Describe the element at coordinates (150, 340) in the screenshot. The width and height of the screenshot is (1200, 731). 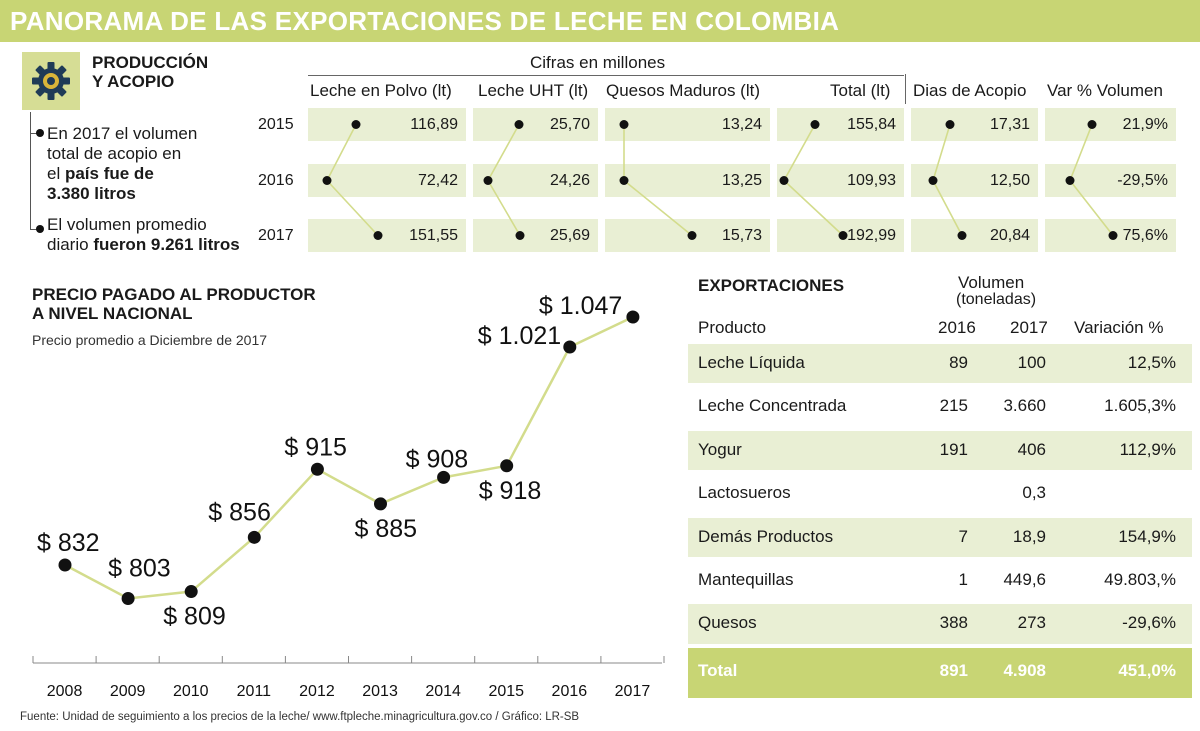
I see `line-chart-subtitle: Precio promedio a Diciembre de 2017` at that location.